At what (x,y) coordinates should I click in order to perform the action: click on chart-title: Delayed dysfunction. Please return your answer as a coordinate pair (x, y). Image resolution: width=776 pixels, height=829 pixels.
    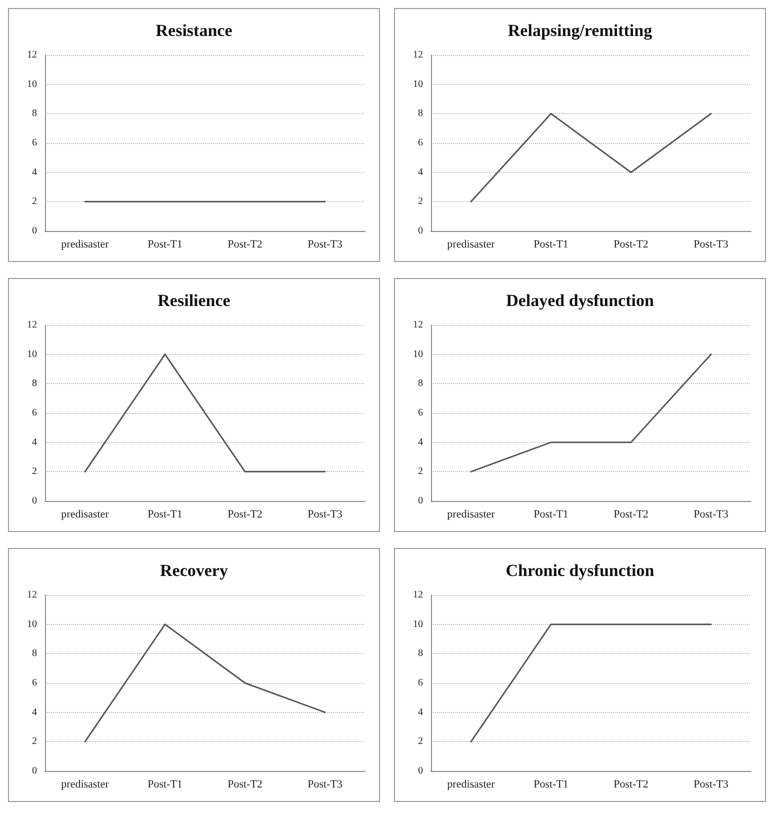
    Looking at the image, I should click on (580, 300).